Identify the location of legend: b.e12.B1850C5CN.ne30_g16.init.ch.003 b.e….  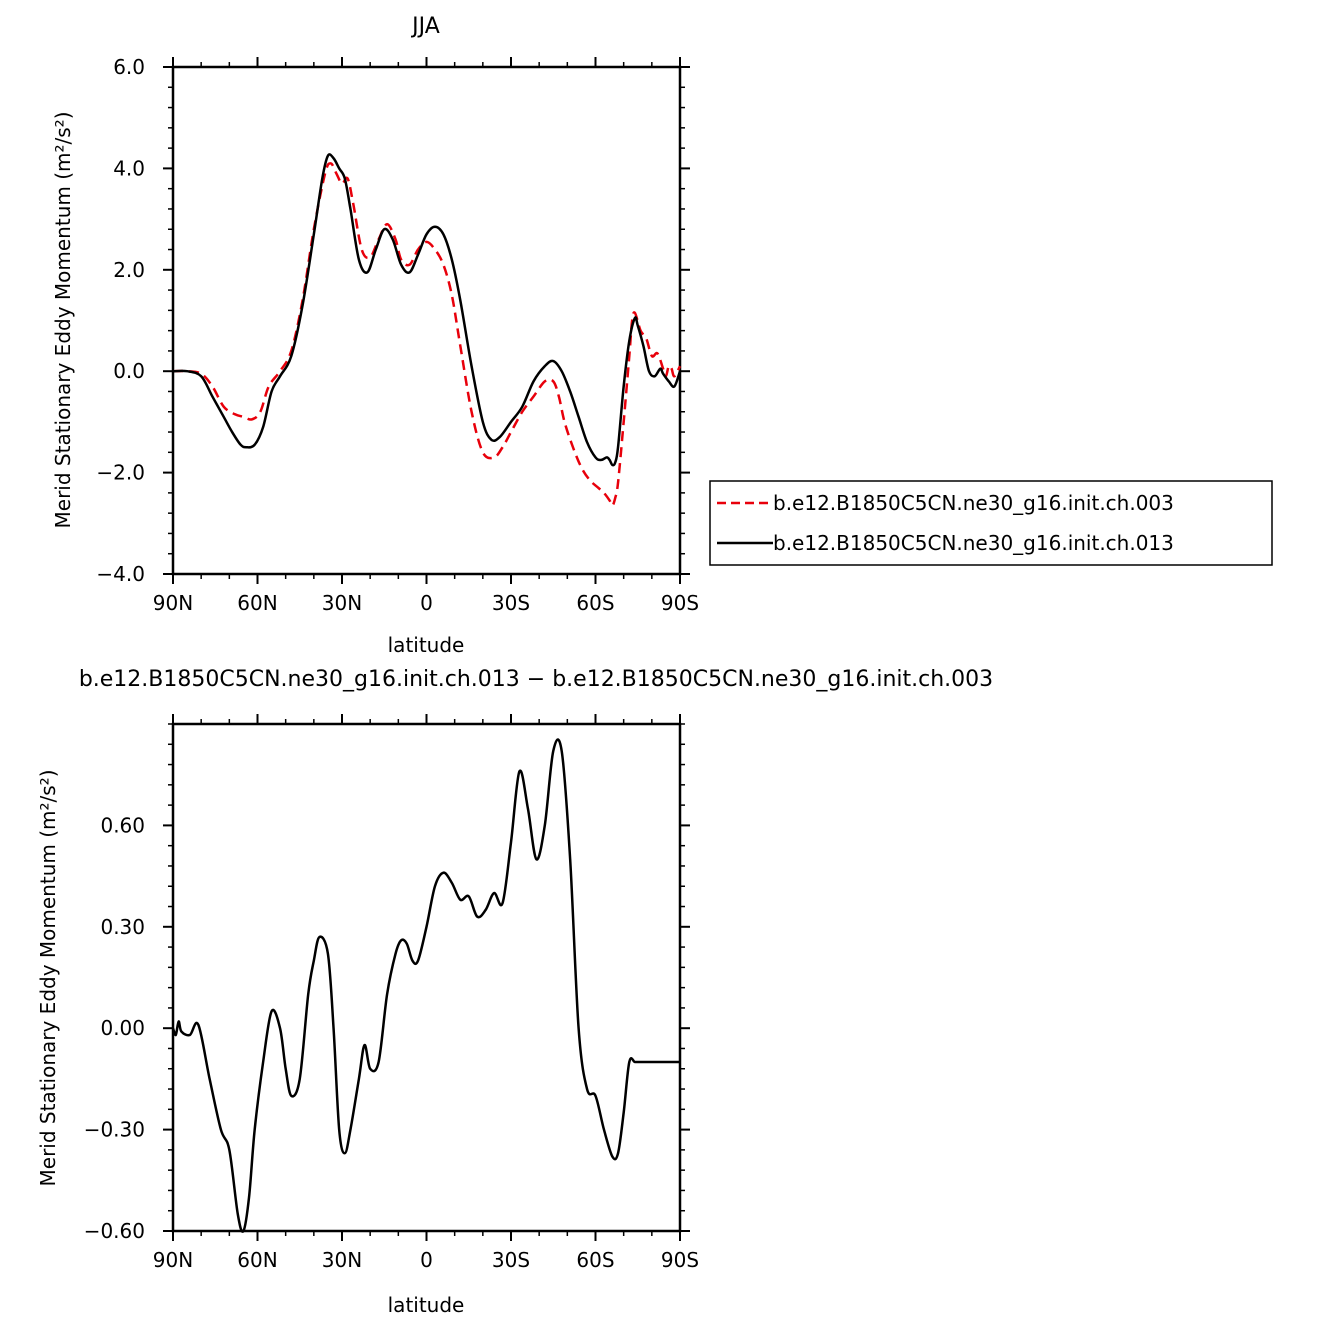
(991, 523).